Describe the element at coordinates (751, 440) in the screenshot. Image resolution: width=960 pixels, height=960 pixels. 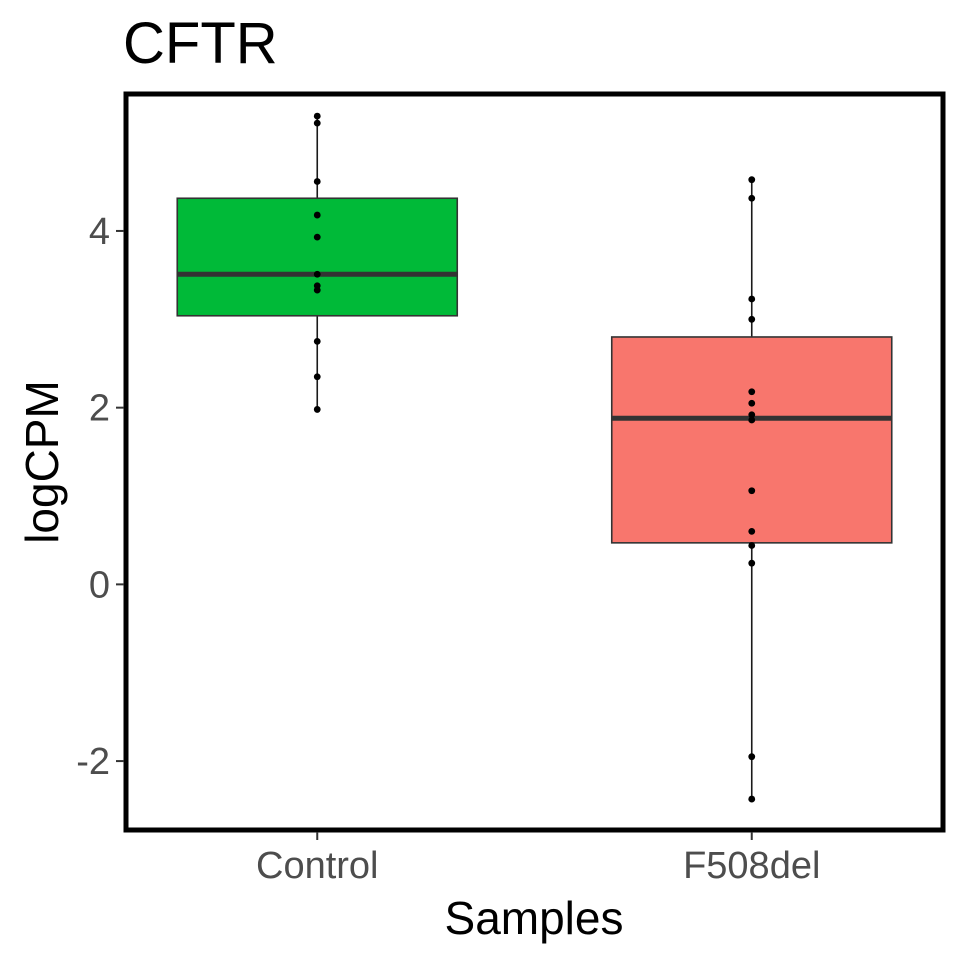
I see `box-f508del` at that location.